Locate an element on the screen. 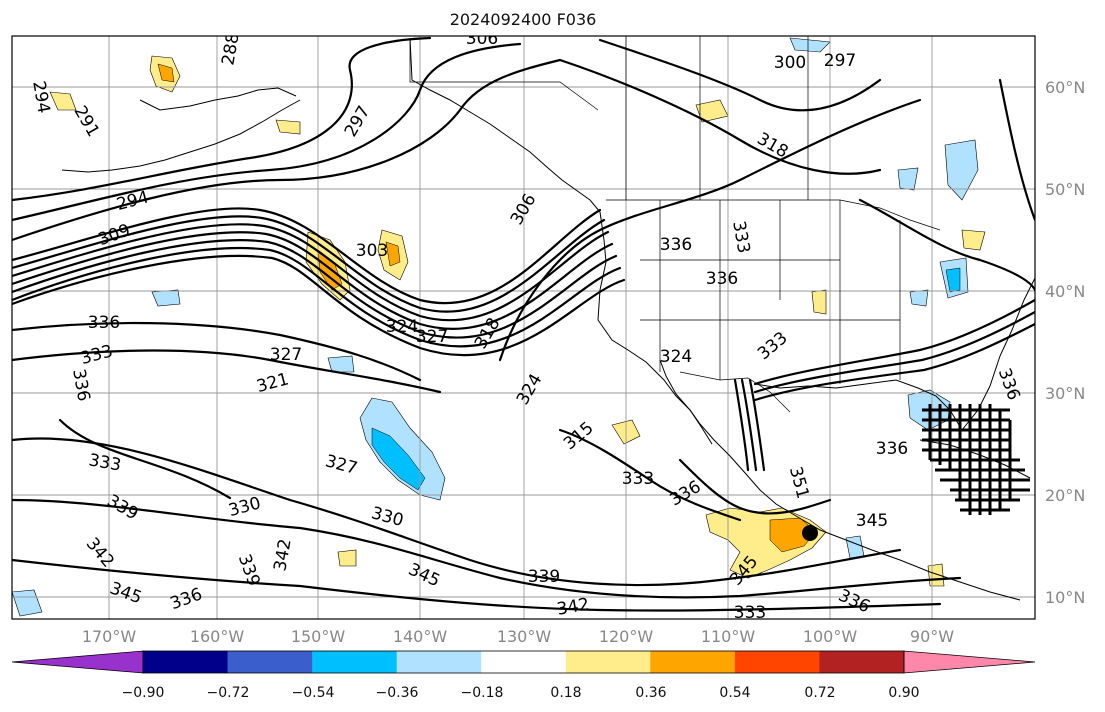 The width and height of the screenshot is (1105, 712). colorbar-tick: 0.18 is located at coordinates (565, 693).